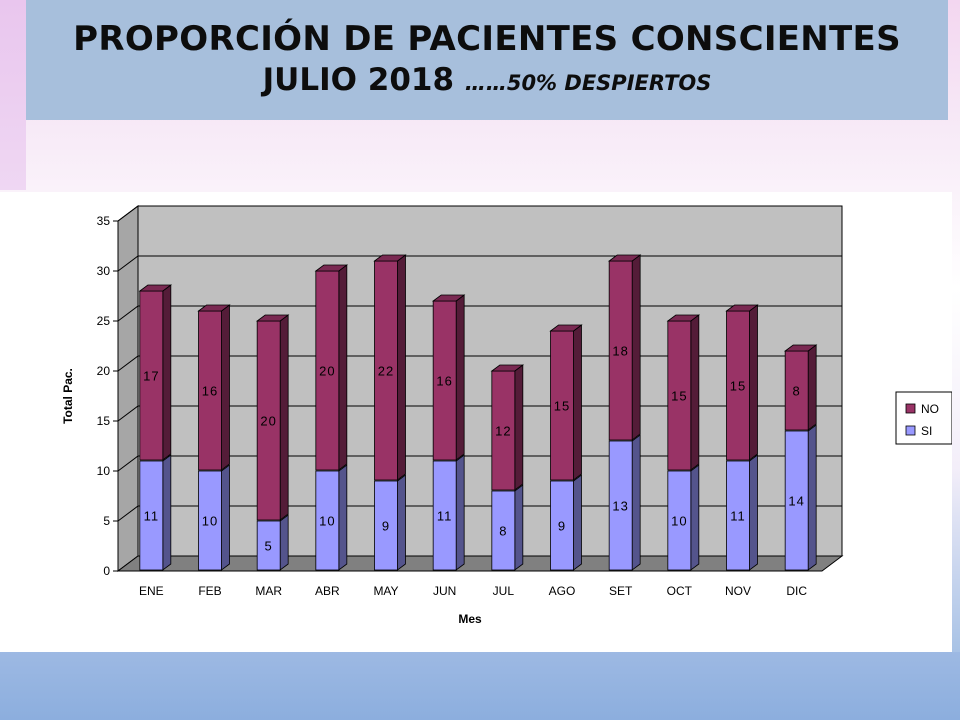 The height and width of the screenshot is (720, 960). What do you see at coordinates (268, 421) in the screenshot?
I see `data-label: 20` at bounding box center [268, 421].